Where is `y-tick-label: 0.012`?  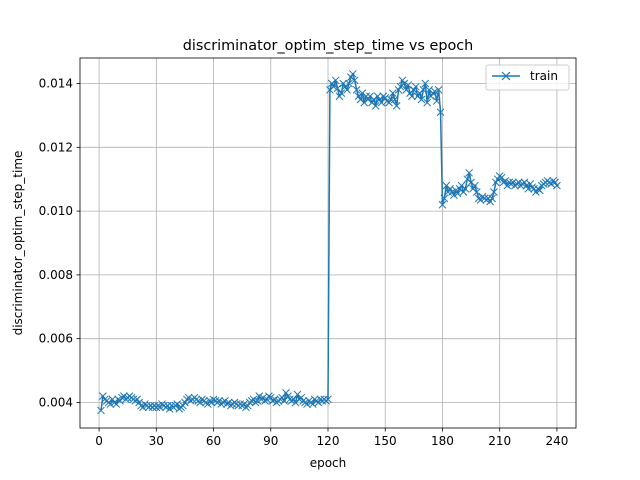
y-tick-label: 0.012 is located at coordinates (56, 147).